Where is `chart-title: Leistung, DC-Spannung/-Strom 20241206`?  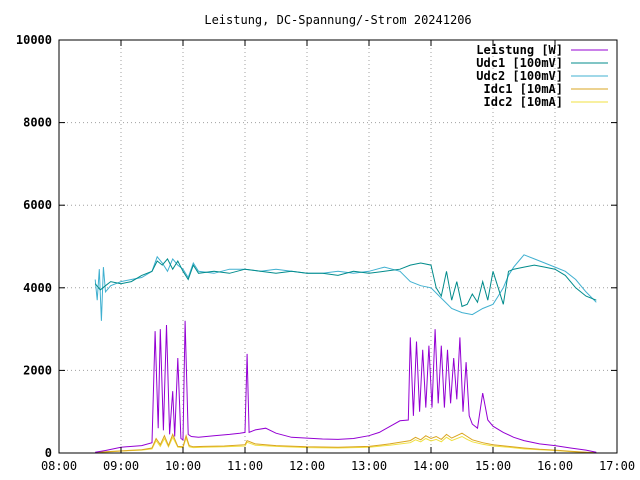
chart-title: Leistung, DC-Spannung/-Strom 20241206 is located at coordinates (337, 20).